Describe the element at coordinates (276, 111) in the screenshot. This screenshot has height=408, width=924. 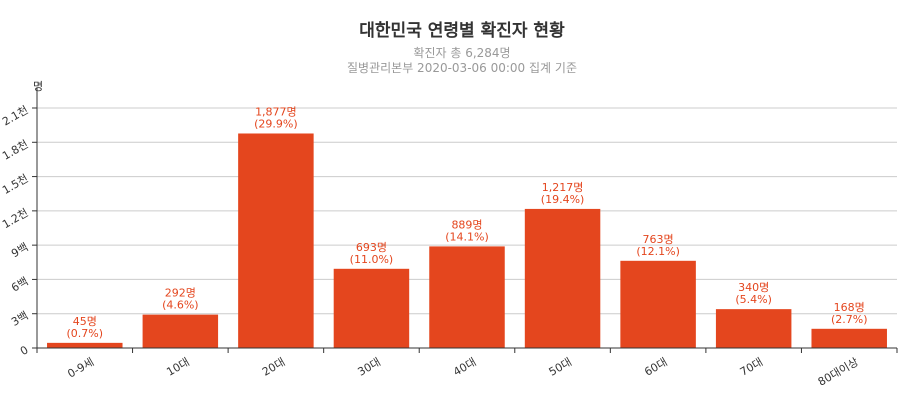
I see `bar-value-label: 1,877명` at that location.